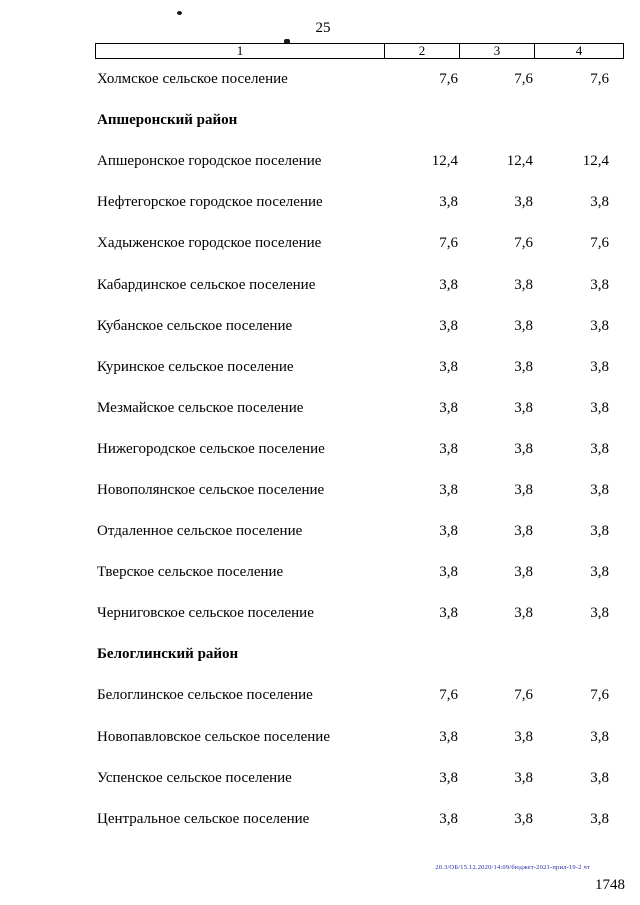 The image size is (640, 905). What do you see at coordinates (359, 613) in the screenshot?
I see `table-row: Черниговское сельское поселение 3,8 3,8 3,8` at bounding box center [359, 613].